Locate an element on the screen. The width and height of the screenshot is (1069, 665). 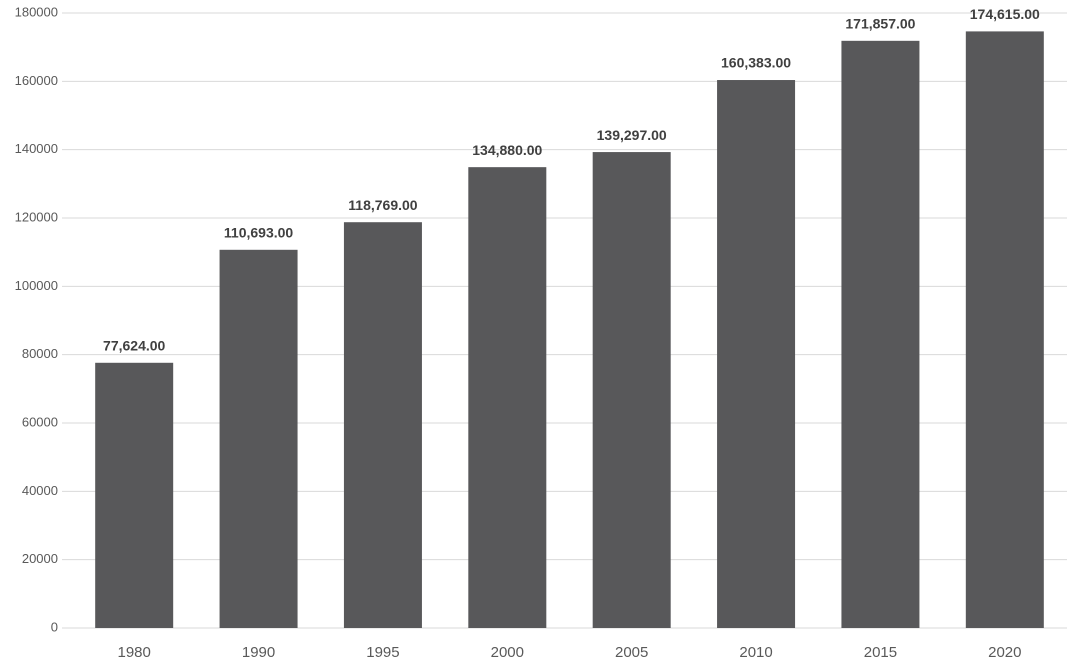
y-tick-label: 60000 is located at coordinates (40, 421).